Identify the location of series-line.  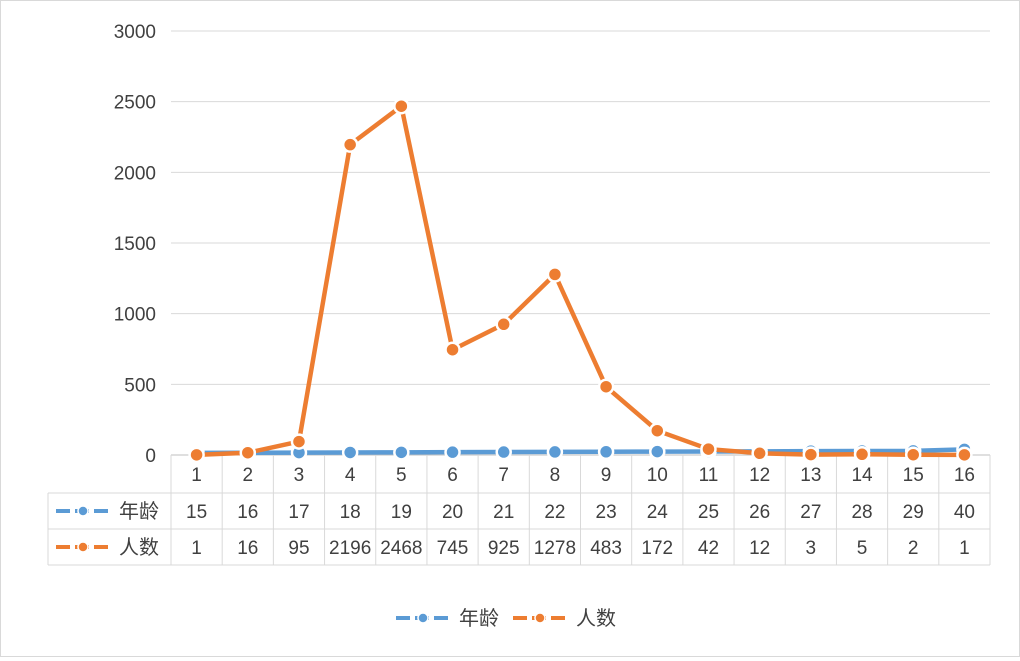
(580, 451).